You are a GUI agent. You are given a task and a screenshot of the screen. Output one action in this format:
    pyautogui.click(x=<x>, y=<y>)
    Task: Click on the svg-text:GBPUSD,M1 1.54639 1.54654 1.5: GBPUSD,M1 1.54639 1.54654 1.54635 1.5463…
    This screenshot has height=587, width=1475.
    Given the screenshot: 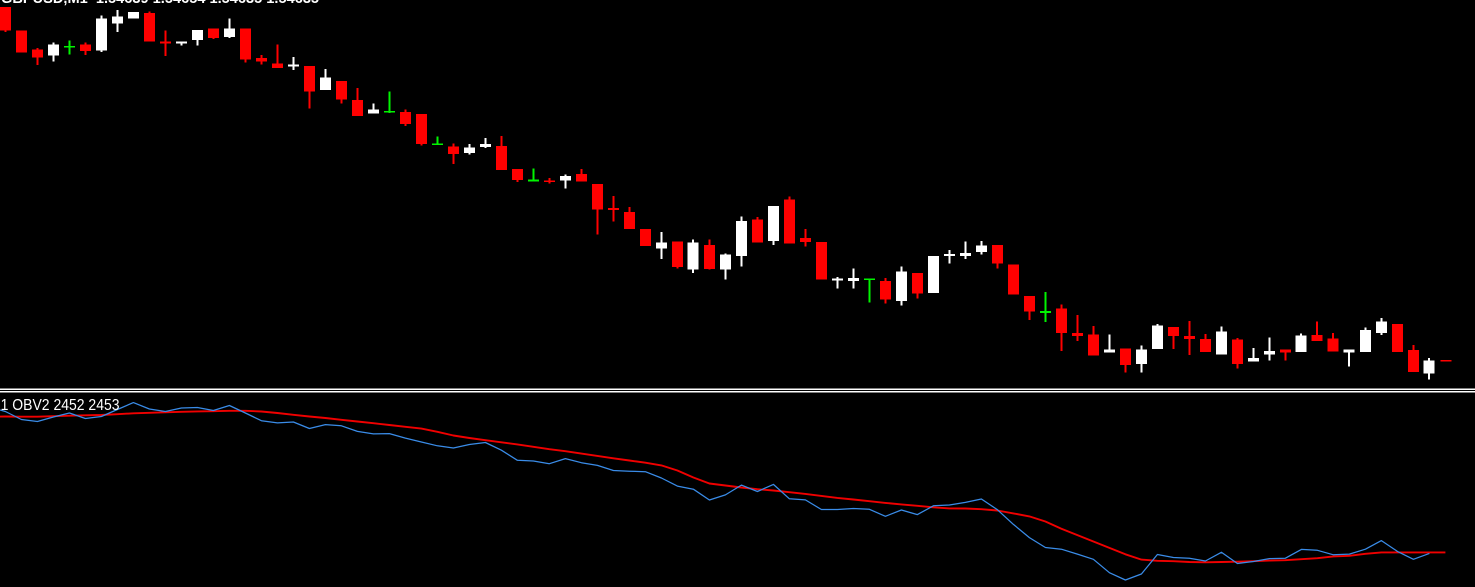 What is the action you would take?
    pyautogui.click(x=160, y=3)
    